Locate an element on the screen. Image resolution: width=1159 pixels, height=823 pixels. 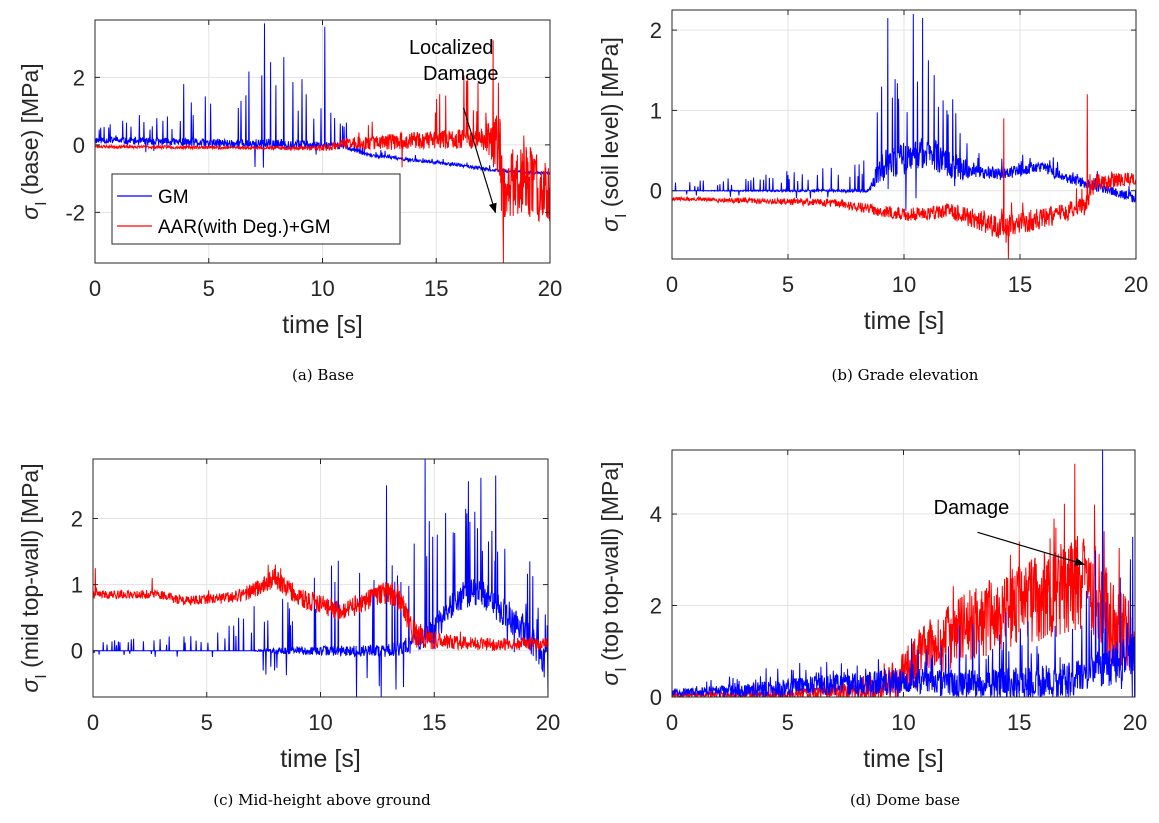
y-axis-label: σI (base) [MPa] is located at coordinates (33, 141).